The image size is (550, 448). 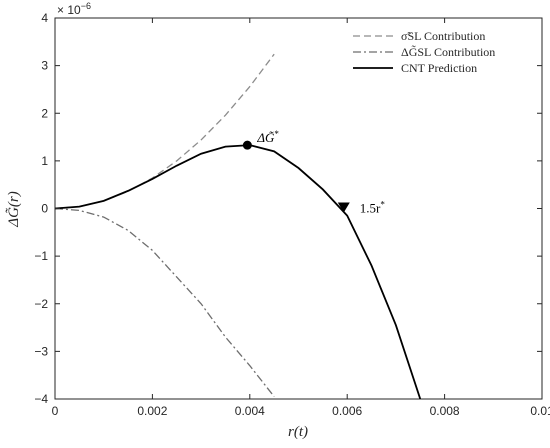 What do you see at coordinates (69, 10) in the screenshot?
I see `y-exponent-base: × 10` at bounding box center [69, 10].